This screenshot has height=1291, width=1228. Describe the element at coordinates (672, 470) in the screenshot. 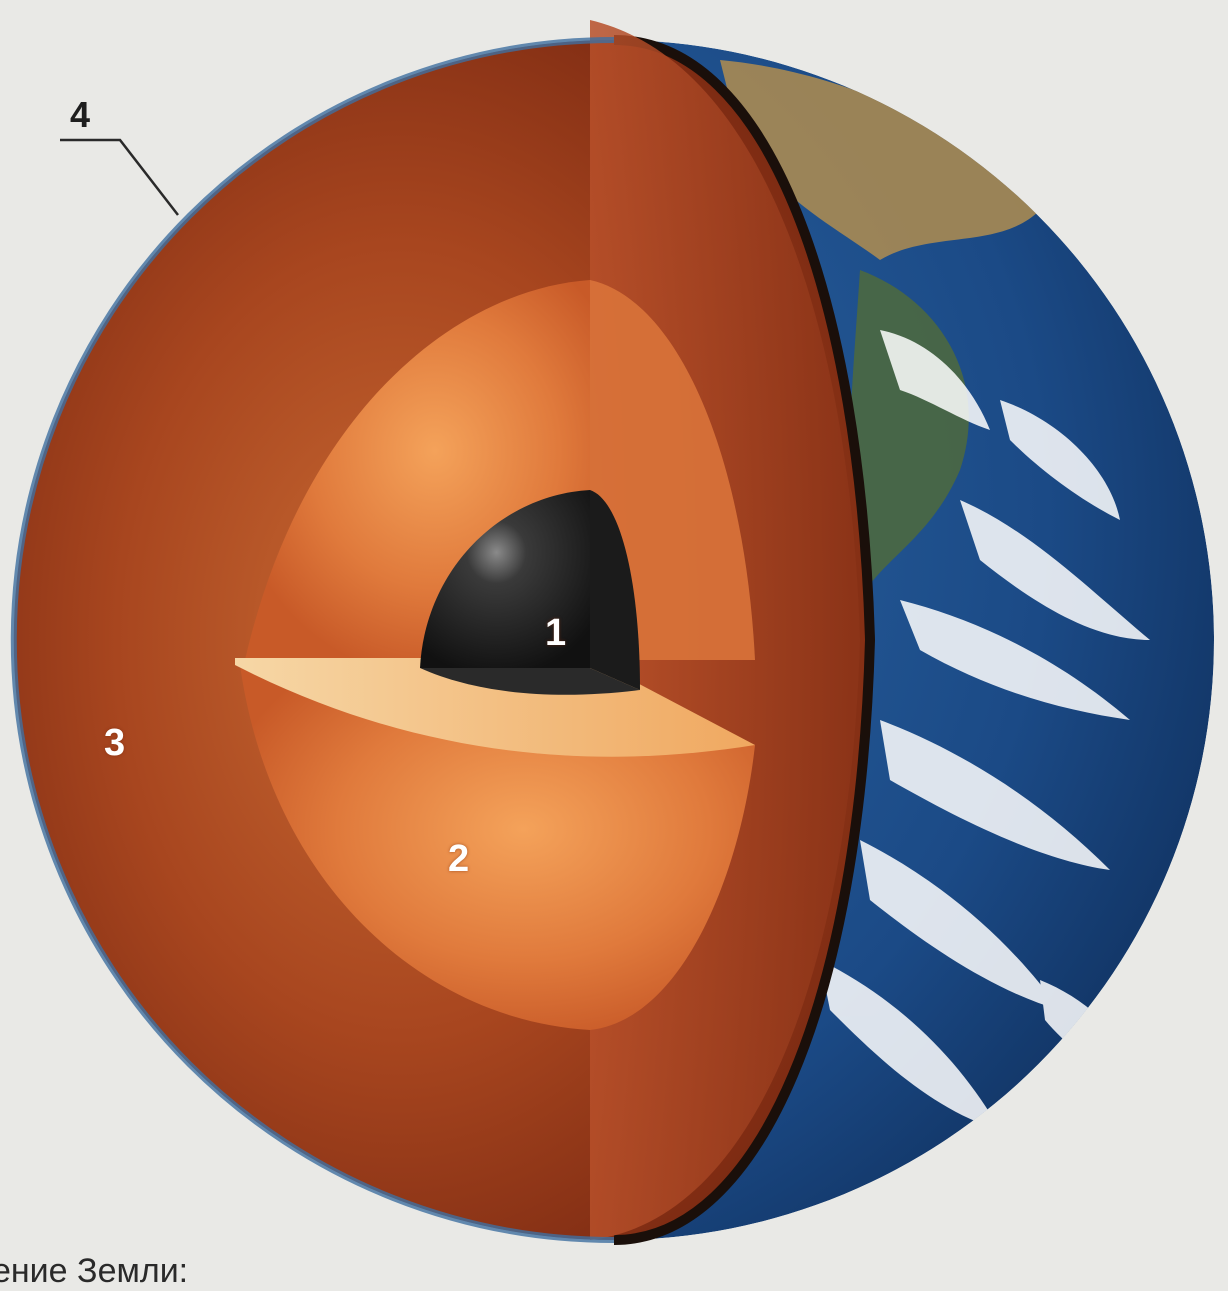

I see `outer-core-upper-right` at that location.